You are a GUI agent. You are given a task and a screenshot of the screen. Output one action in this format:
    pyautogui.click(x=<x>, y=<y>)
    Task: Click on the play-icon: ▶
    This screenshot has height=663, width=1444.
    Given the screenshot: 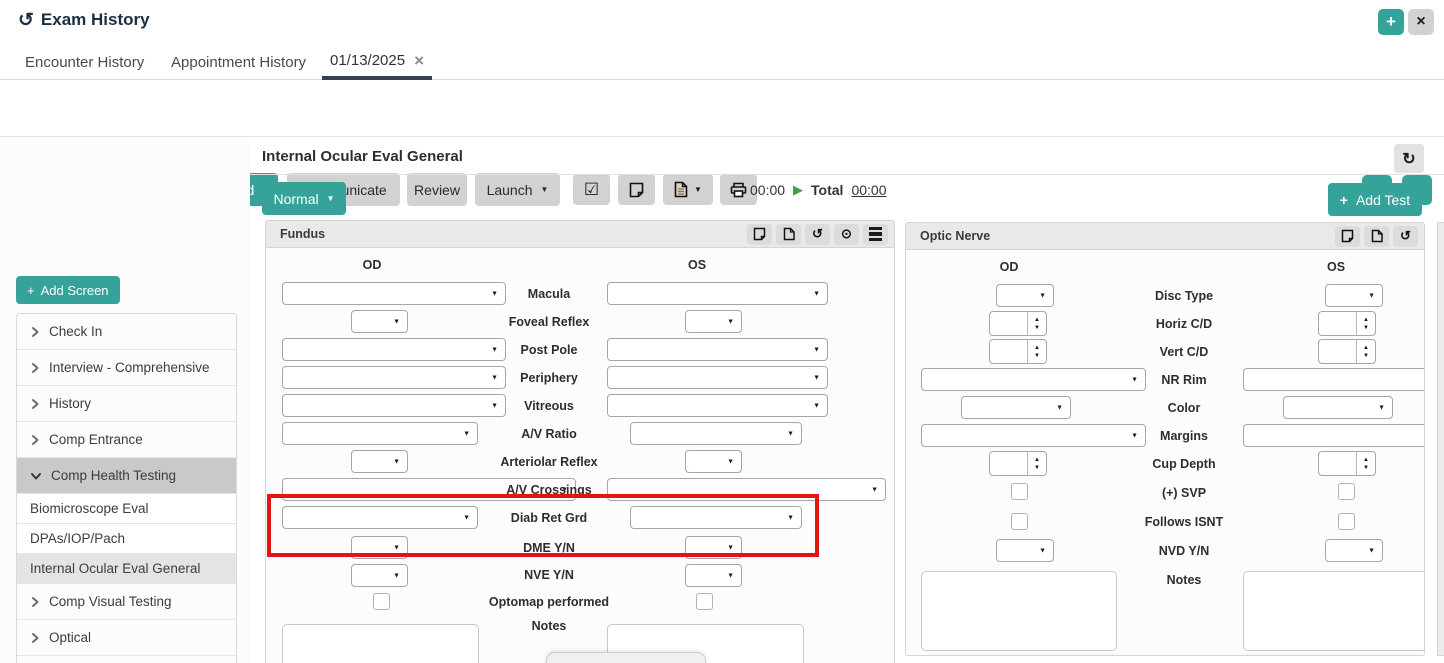 What is the action you would take?
    pyautogui.click(x=798, y=189)
    